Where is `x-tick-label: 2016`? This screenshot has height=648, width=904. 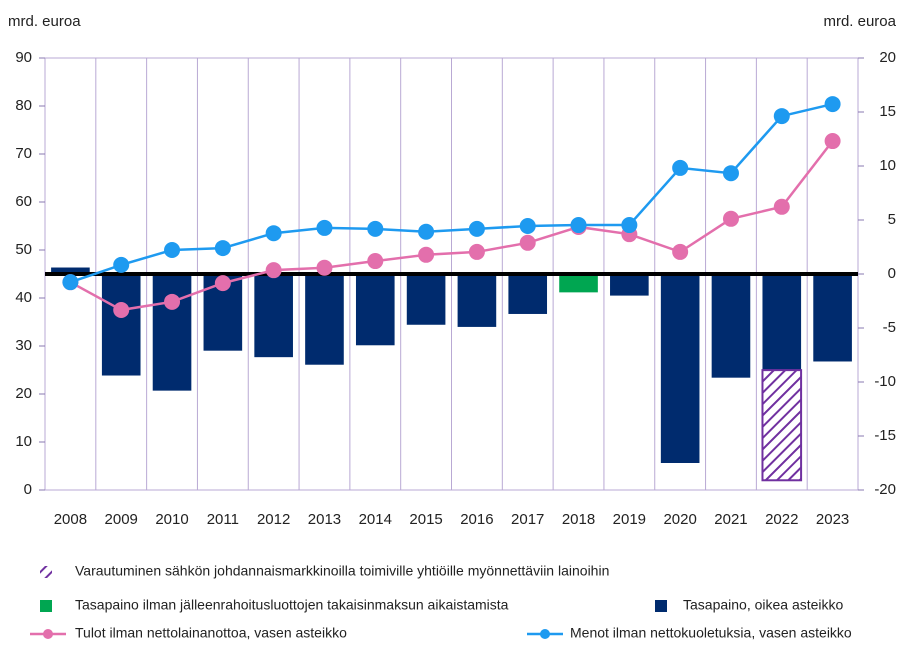 x-tick-label: 2016 is located at coordinates (476, 519).